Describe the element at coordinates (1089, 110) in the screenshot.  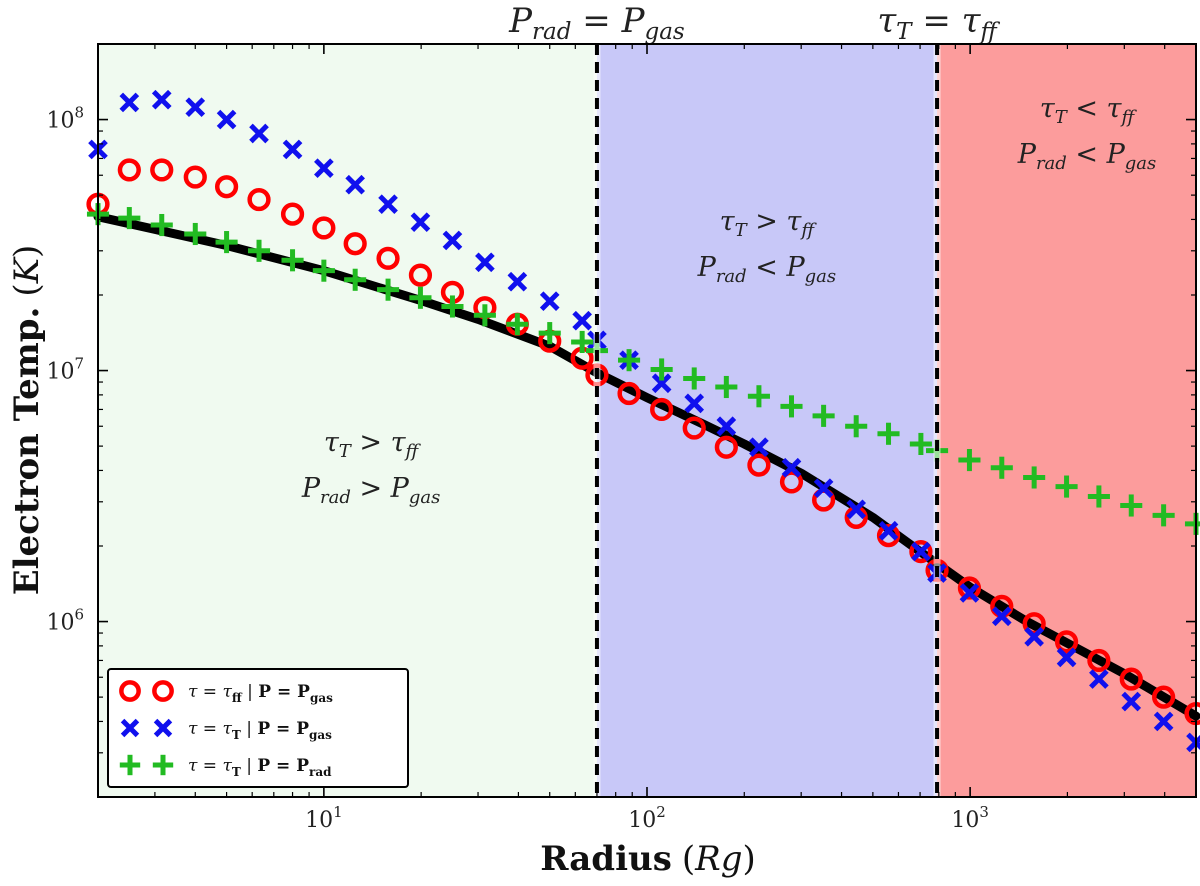
I see `region-annotation-3-line1: τT < τff` at that location.